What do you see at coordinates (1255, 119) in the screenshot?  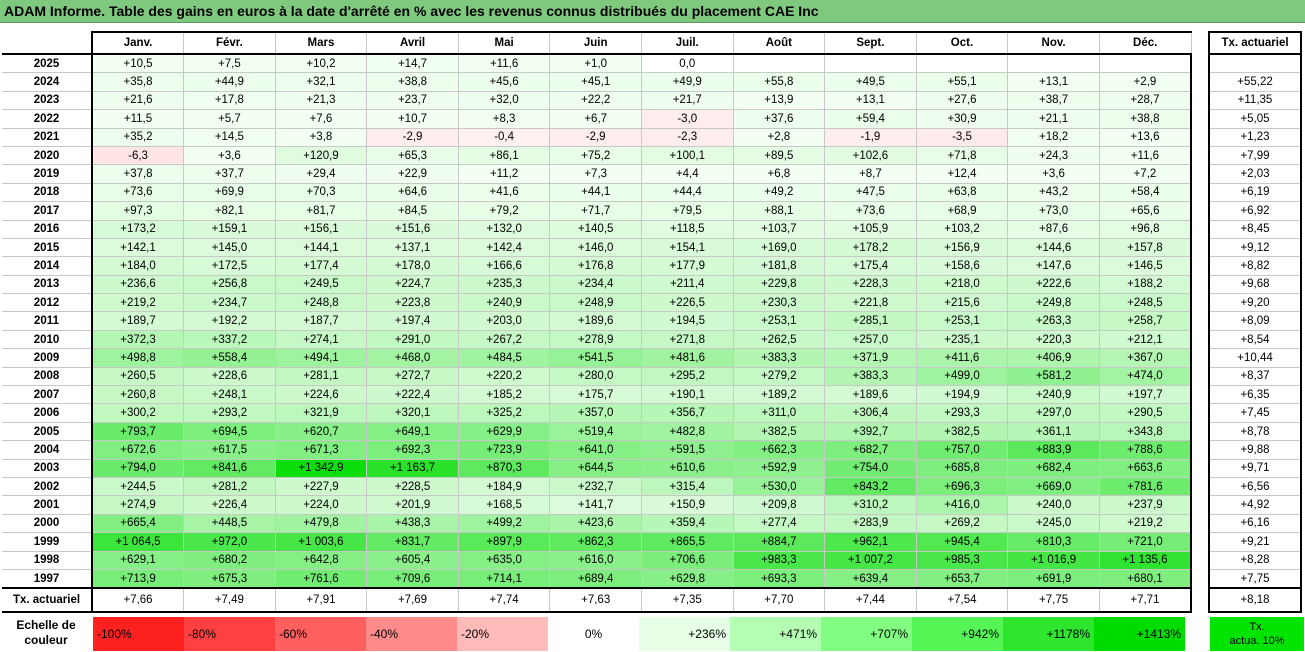 I see `actuarial-rate-cell: +5,05` at bounding box center [1255, 119].